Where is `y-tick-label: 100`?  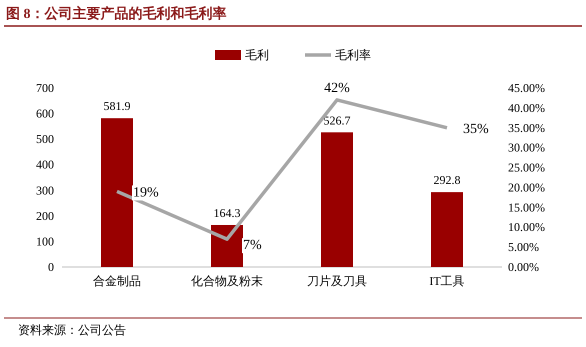 y-tick-label: 100 is located at coordinates (45, 241).